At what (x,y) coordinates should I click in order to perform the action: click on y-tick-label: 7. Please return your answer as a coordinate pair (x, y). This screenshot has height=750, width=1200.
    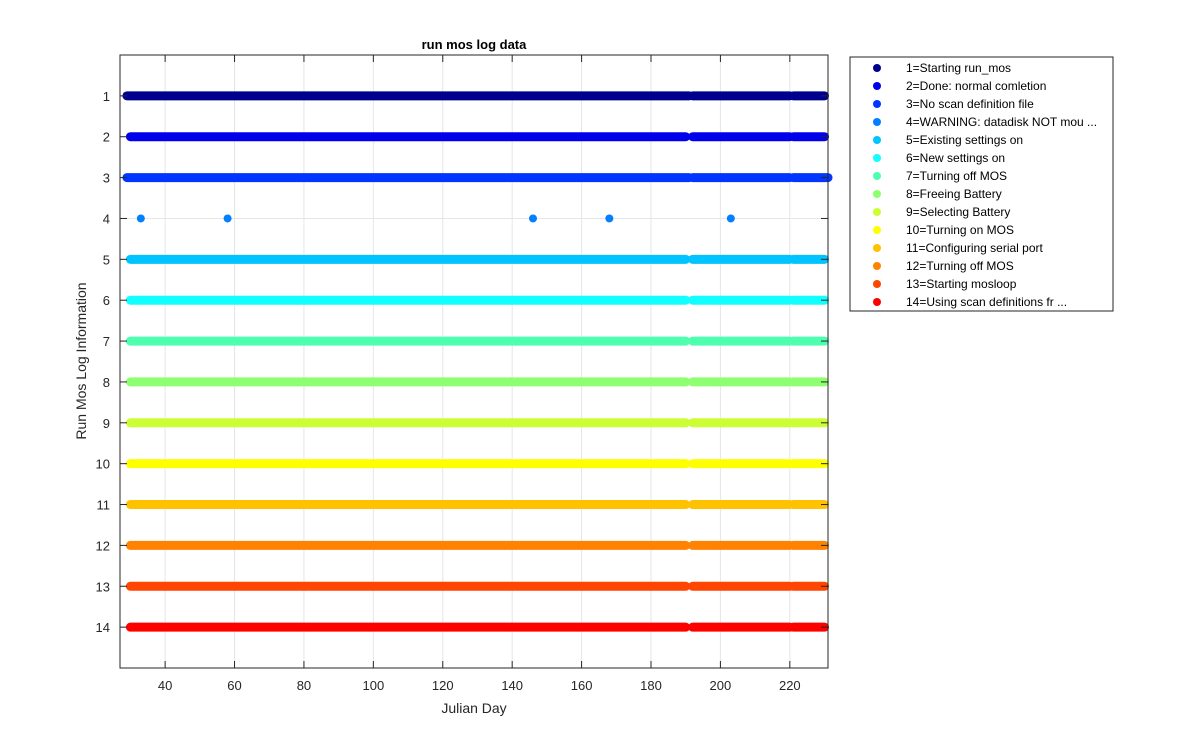
    Looking at the image, I should click on (106, 341).